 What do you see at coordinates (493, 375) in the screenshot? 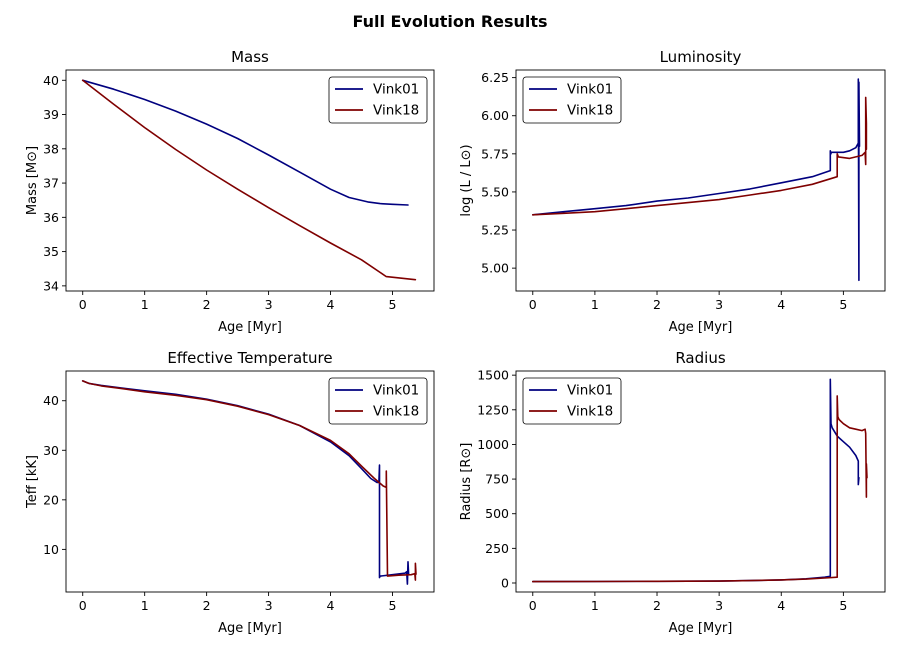
I see `y-tick-label: 1500` at bounding box center [493, 375].